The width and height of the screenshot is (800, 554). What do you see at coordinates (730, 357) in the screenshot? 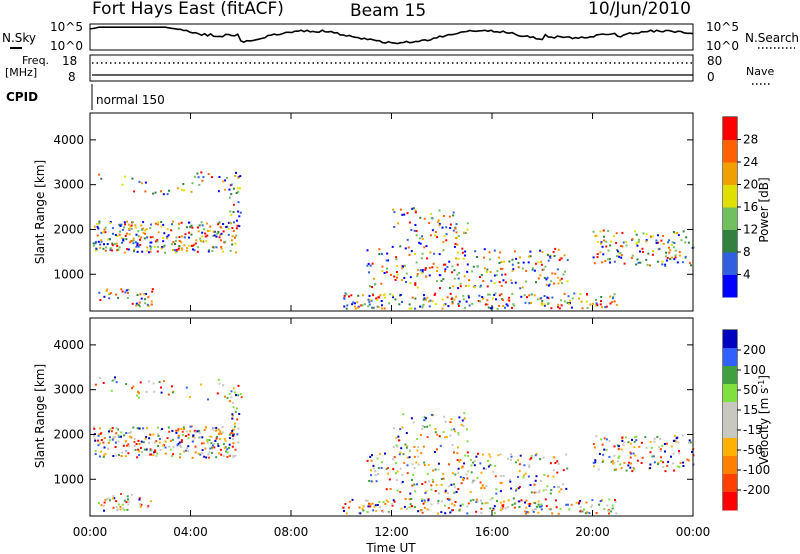
I see `colorbar-segment` at bounding box center [730, 357].